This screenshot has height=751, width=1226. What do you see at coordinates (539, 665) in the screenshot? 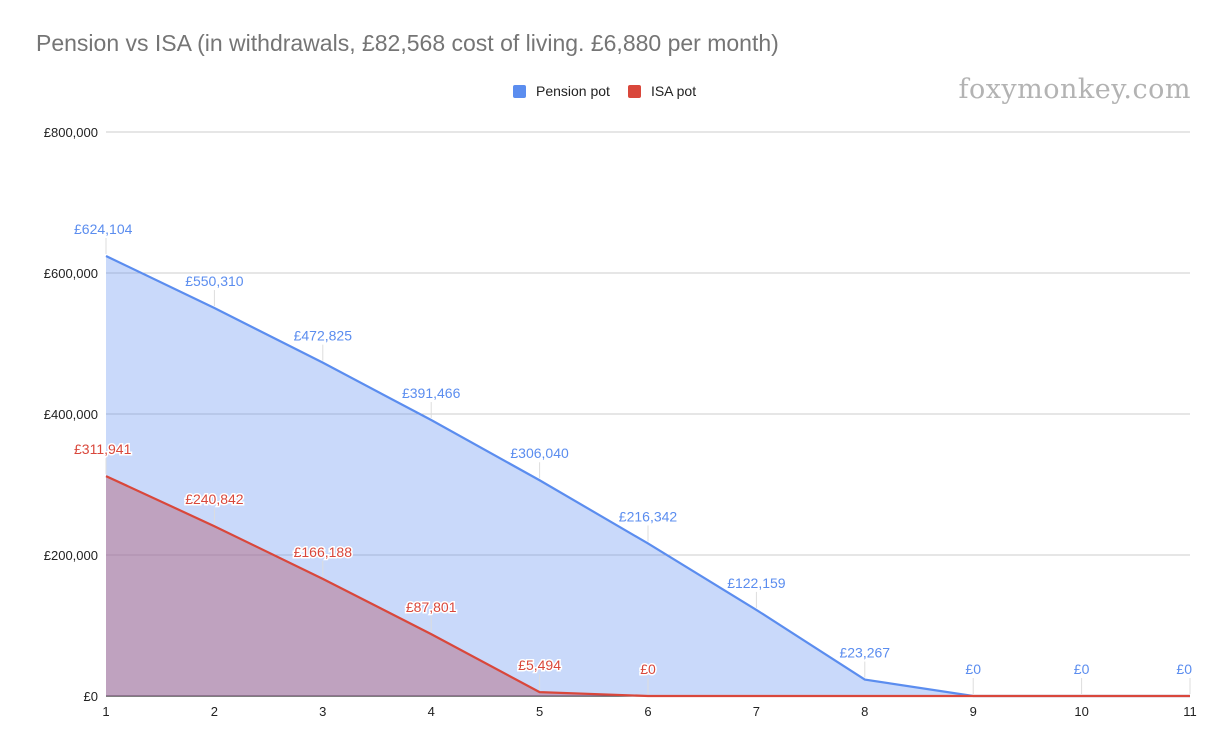
I see `data-label: £5,494` at bounding box center [539, 665].